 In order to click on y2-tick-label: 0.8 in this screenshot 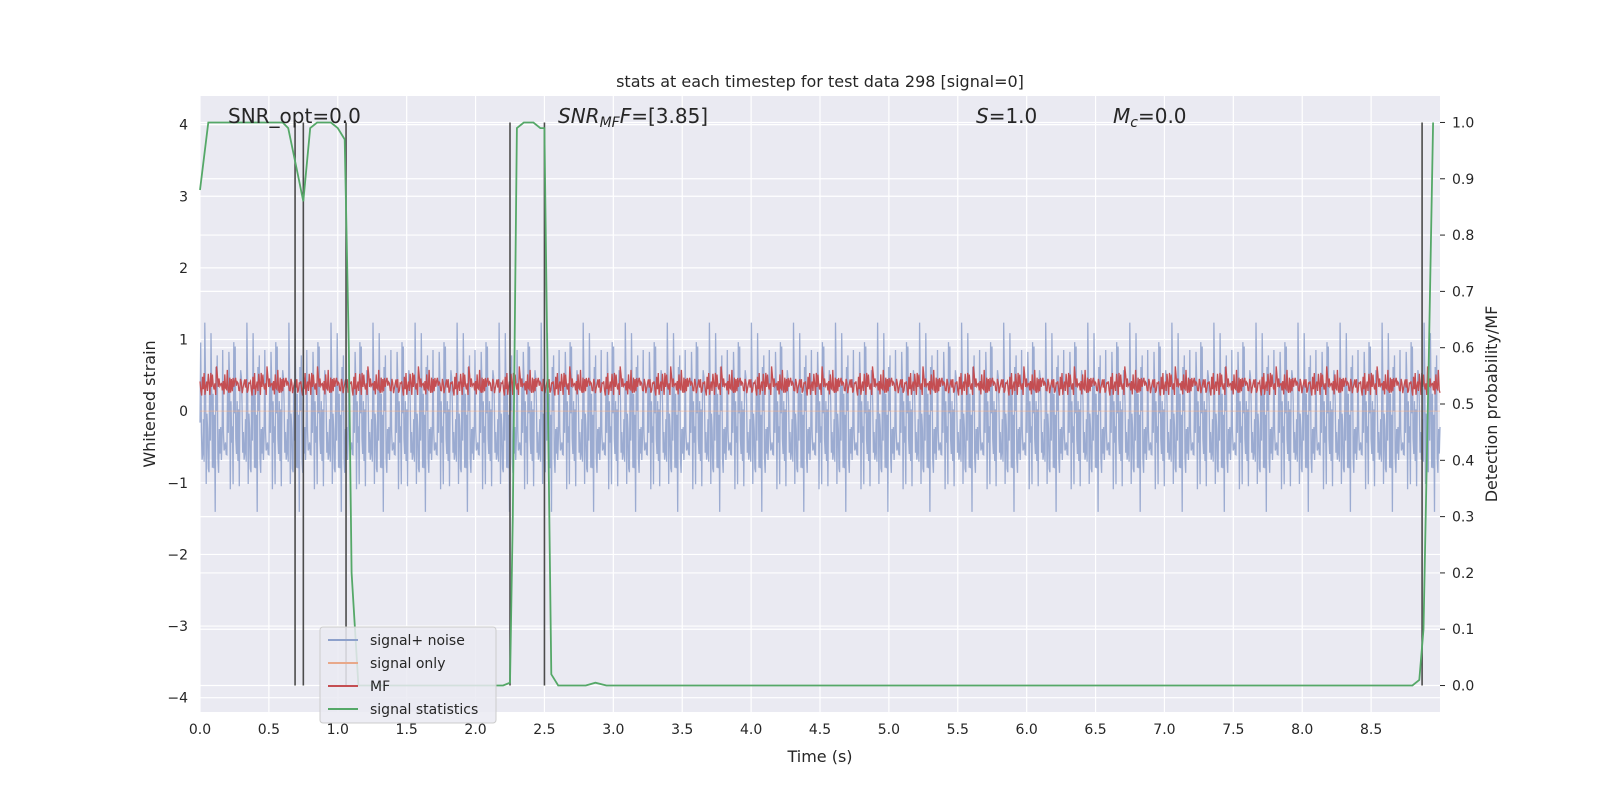, I will do `click(1463, 236)`.